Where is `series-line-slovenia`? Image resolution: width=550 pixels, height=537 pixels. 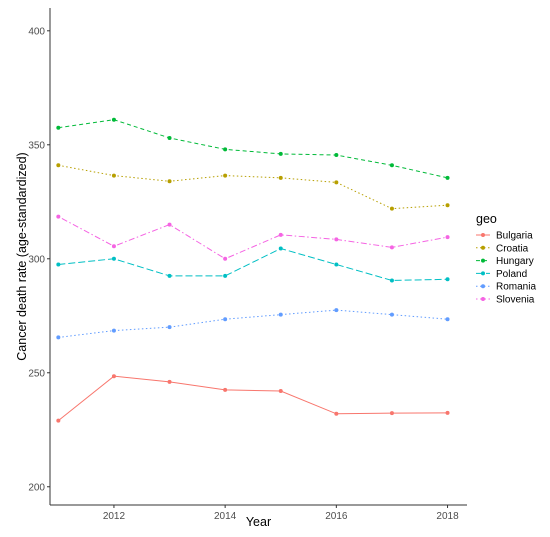
series-line-slovenia is located at coordinates (253, 238).